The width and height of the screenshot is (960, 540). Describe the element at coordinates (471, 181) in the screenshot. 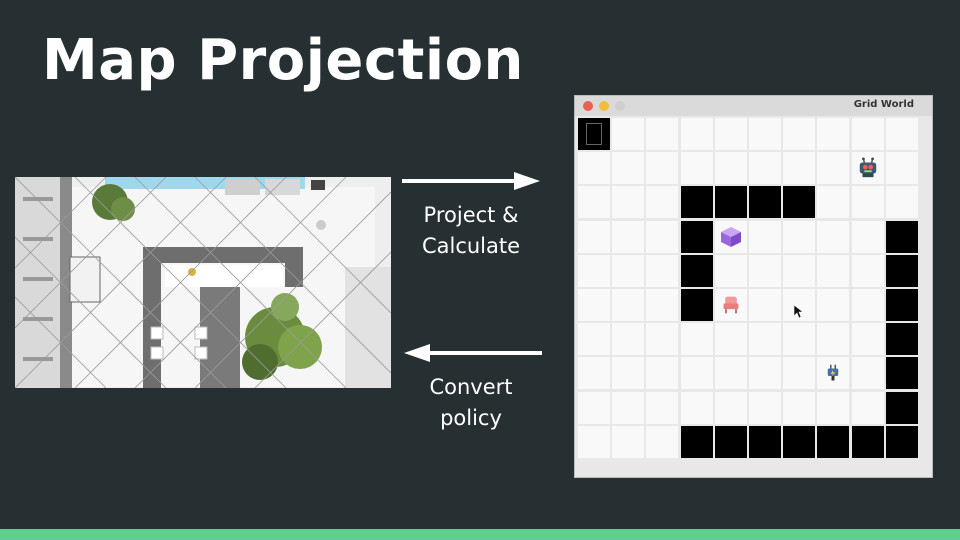

I see `forward-arrow-icon` at that location.